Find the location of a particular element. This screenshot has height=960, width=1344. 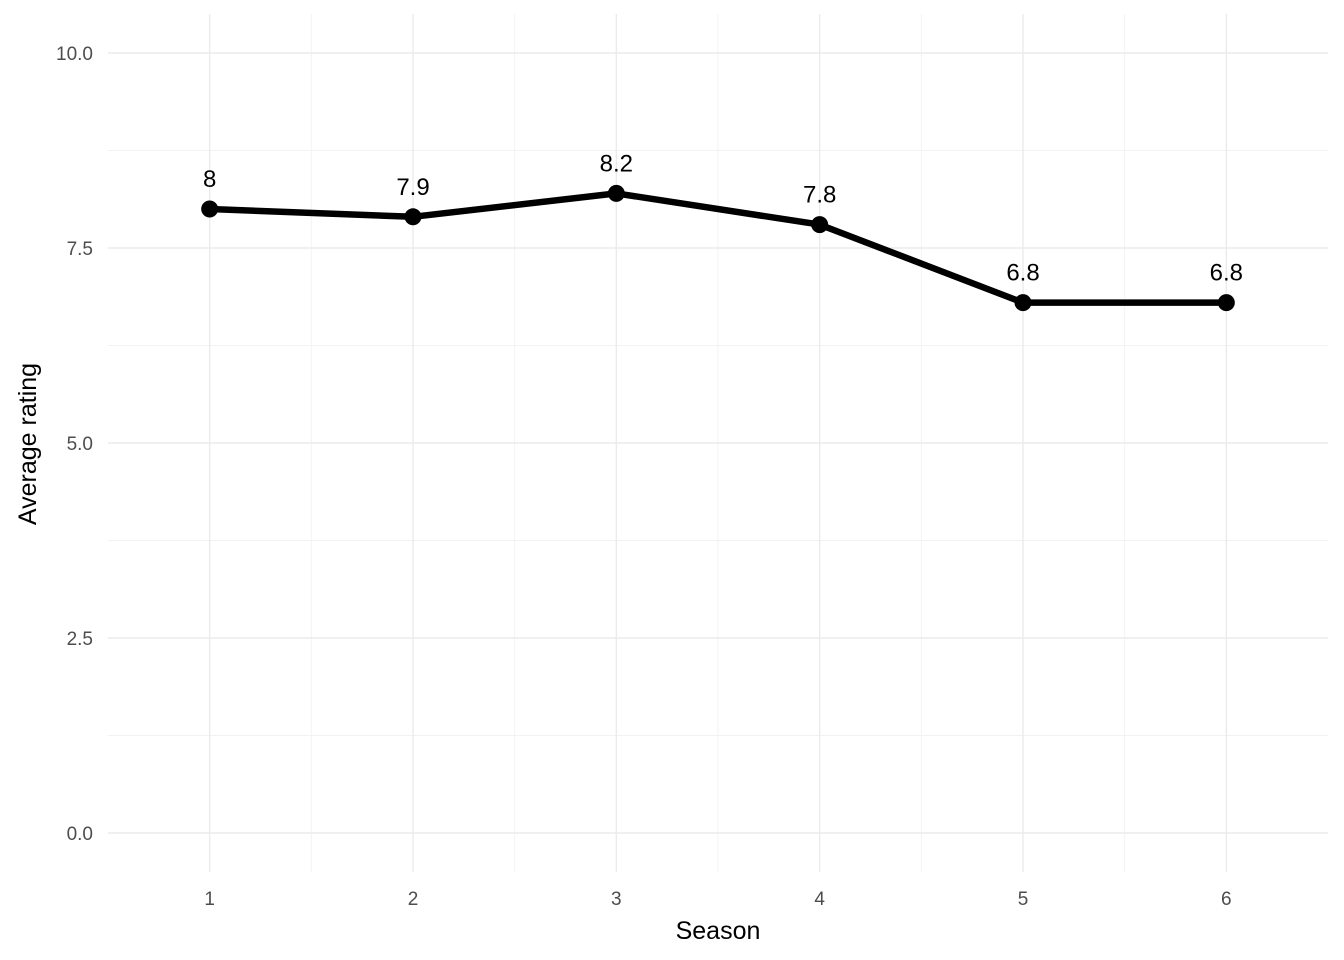

x-axis-ticks: 1 2 3 4 5 6 is located at coordinates (717, 899).